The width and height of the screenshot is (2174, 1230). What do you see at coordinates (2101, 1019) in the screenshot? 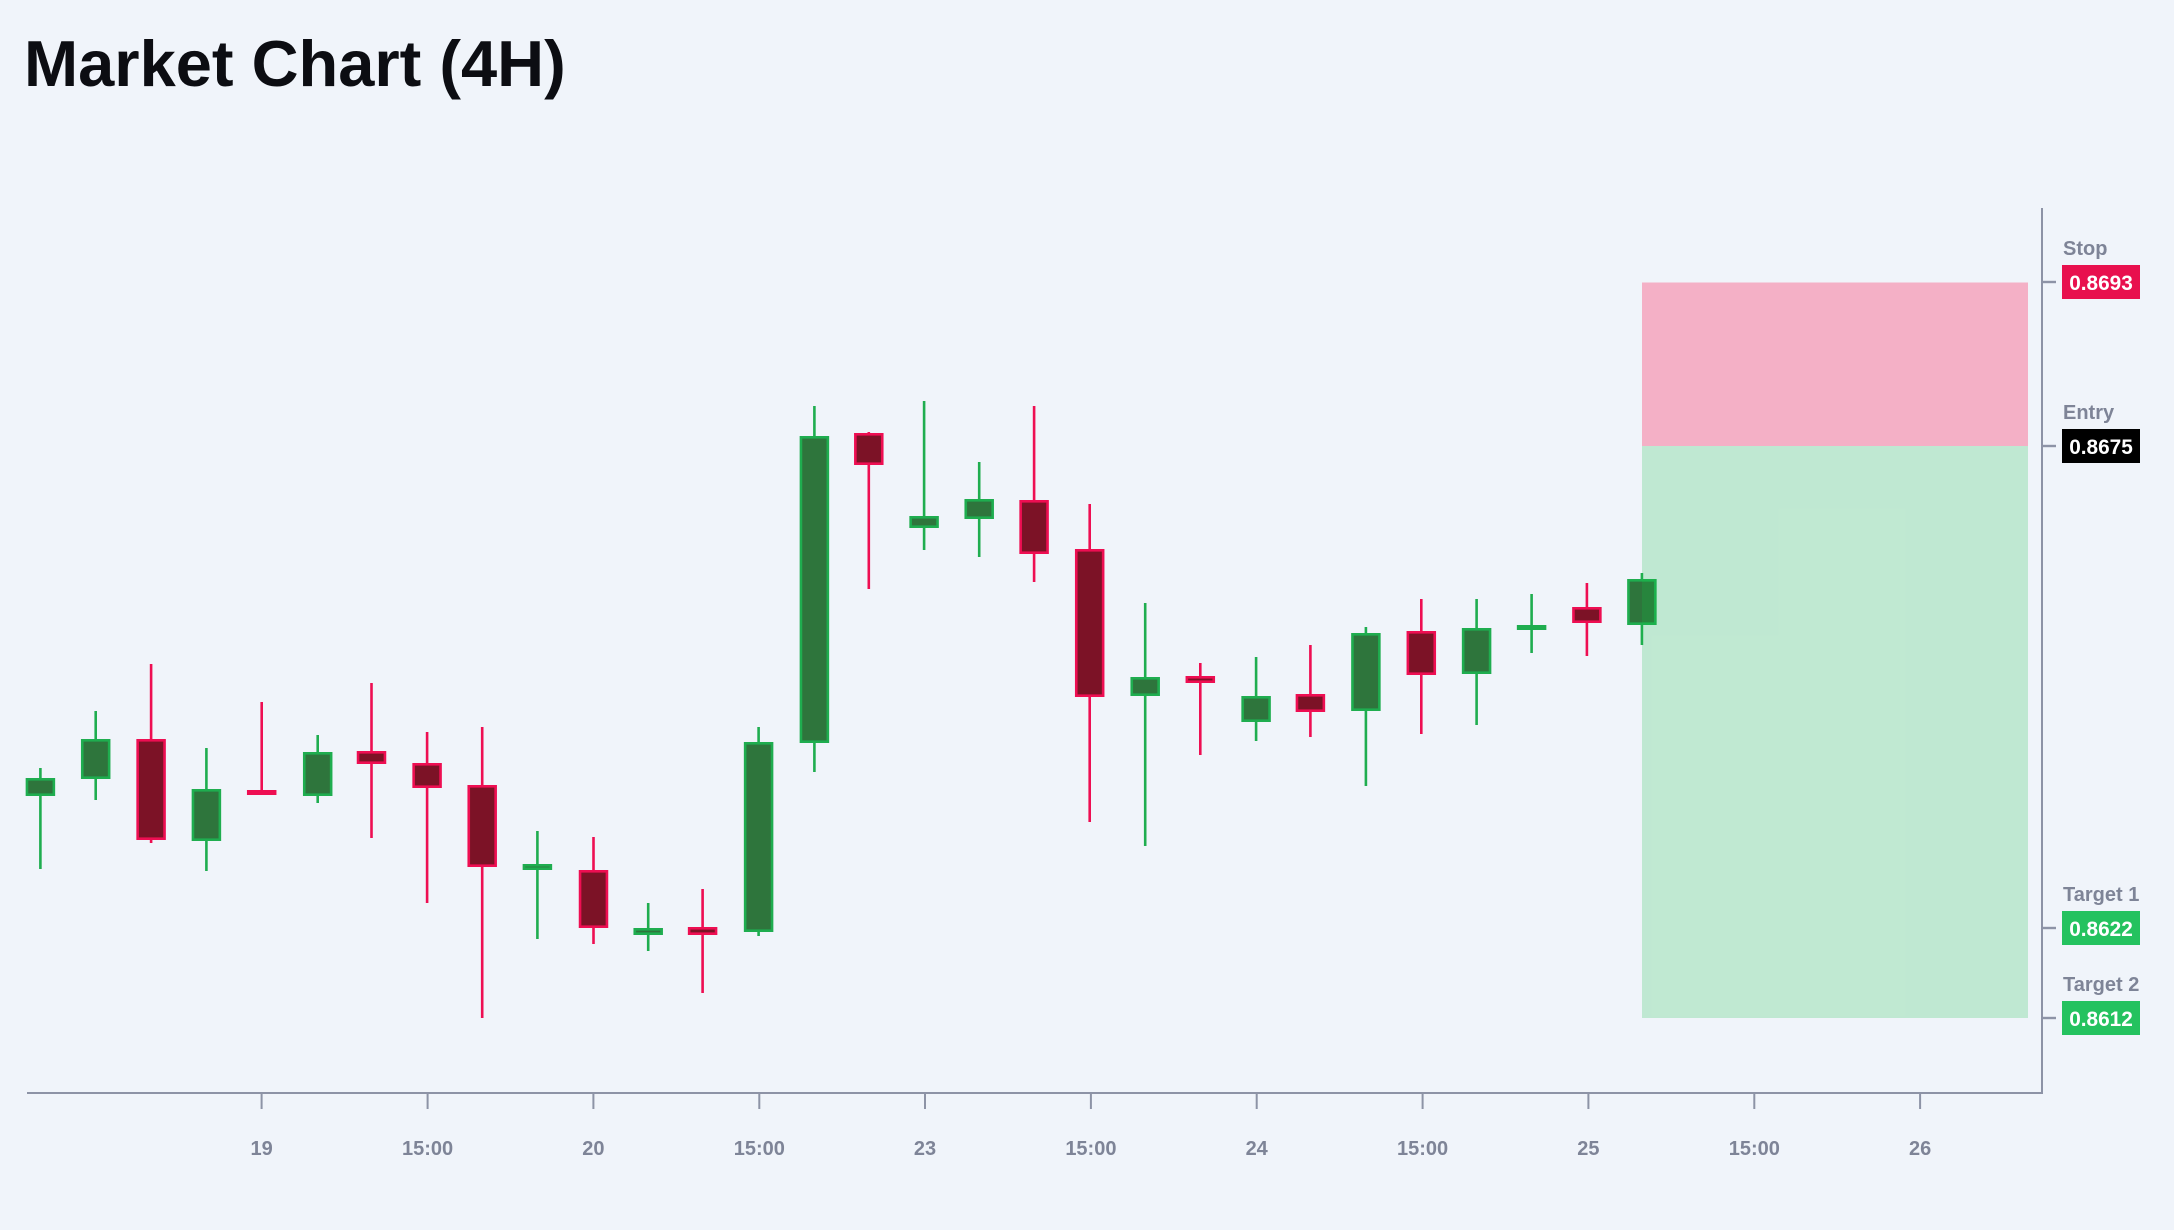
I see `svg-text: 0.8612` at bounding box center [2101, 1019].